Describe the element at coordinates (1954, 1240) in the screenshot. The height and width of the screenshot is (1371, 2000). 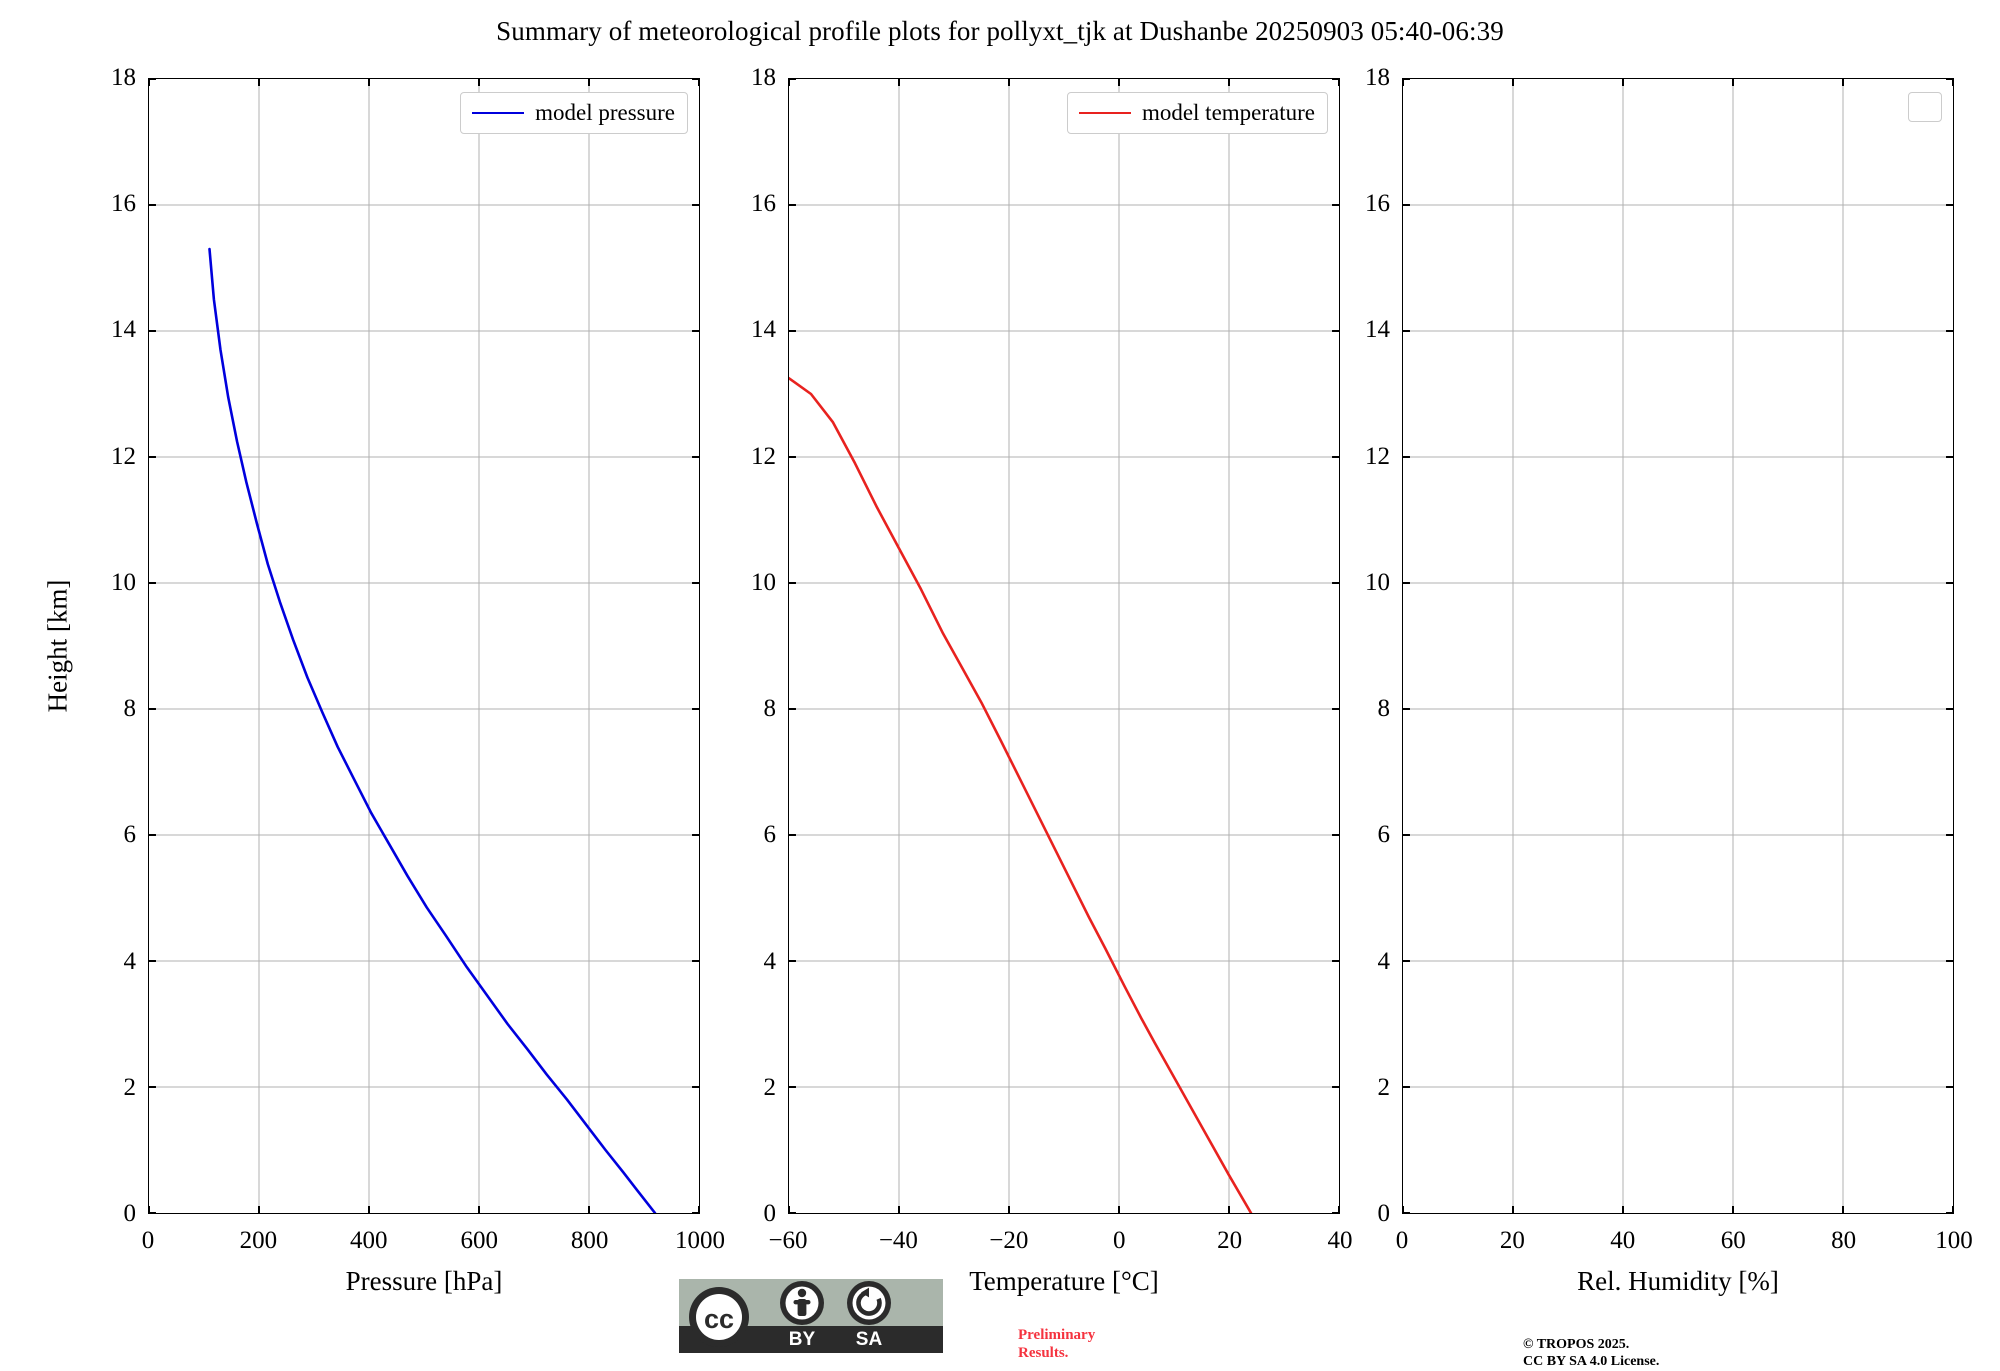
I see `x-tick-label: 100` at that location.